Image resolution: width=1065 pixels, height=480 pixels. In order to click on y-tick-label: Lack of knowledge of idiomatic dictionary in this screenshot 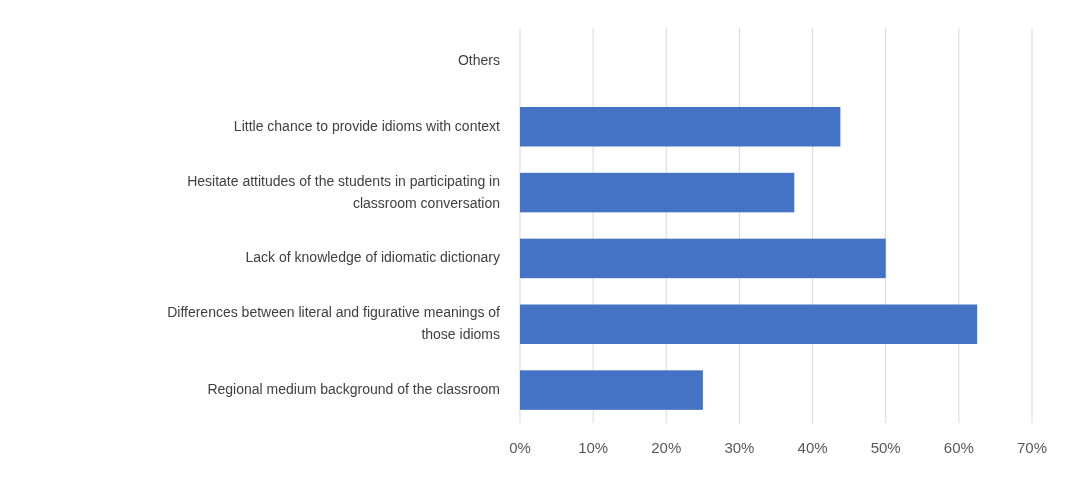, I will do `click(372, 257)`.